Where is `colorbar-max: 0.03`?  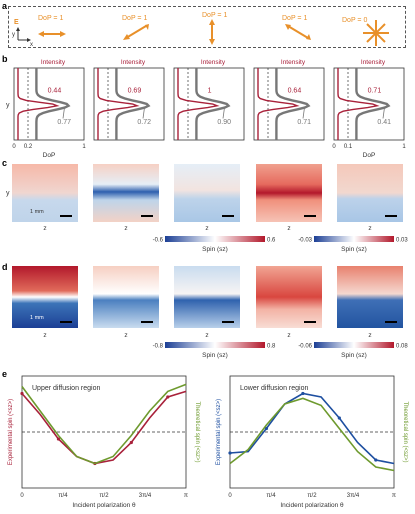
colorbar-max: 0.03 is located at coordinates (402, 241).